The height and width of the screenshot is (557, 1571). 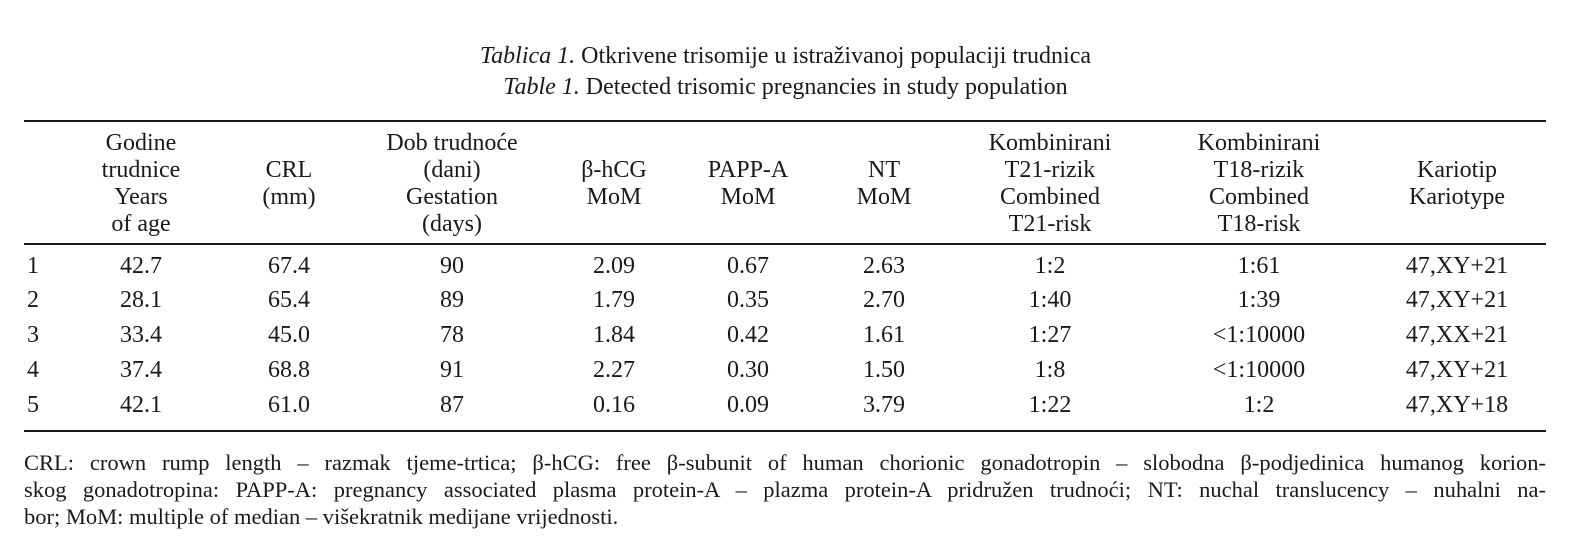 What do you see at coordinates (1259, 170) in the screenshot?
I see `column-header-line: T18-rizik` at bounding box center [1259, 170].